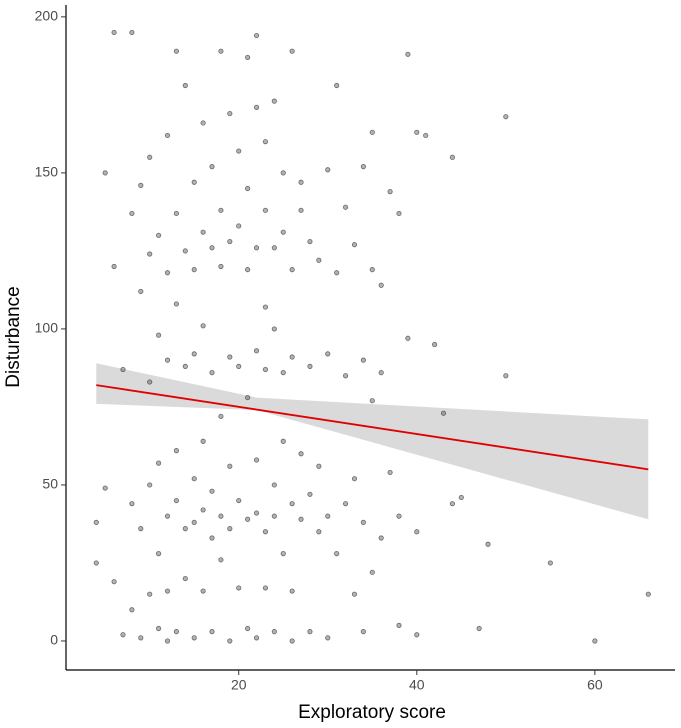 The width and height of the screenshot is (681, 728). Describe the element at coordinates (239, 685) in the screenshot. I see `x-tick-label: 20` at that location.